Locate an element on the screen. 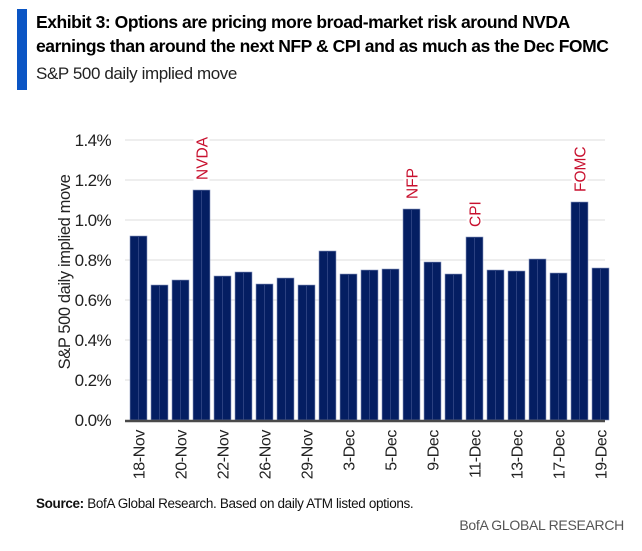 This screenshot has height=551, width=642. annotation-nvda: NVDA is located at coordinates (203, 158).